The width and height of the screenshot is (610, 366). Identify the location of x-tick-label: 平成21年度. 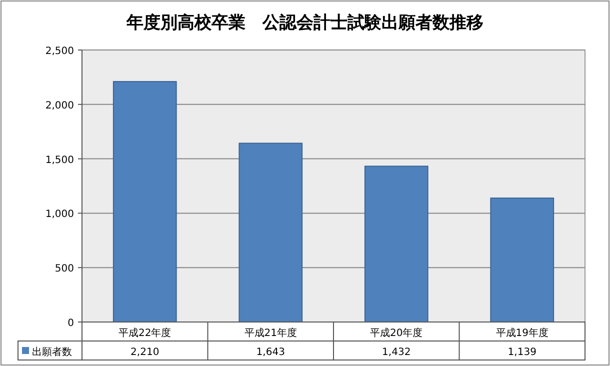
(270, 333).